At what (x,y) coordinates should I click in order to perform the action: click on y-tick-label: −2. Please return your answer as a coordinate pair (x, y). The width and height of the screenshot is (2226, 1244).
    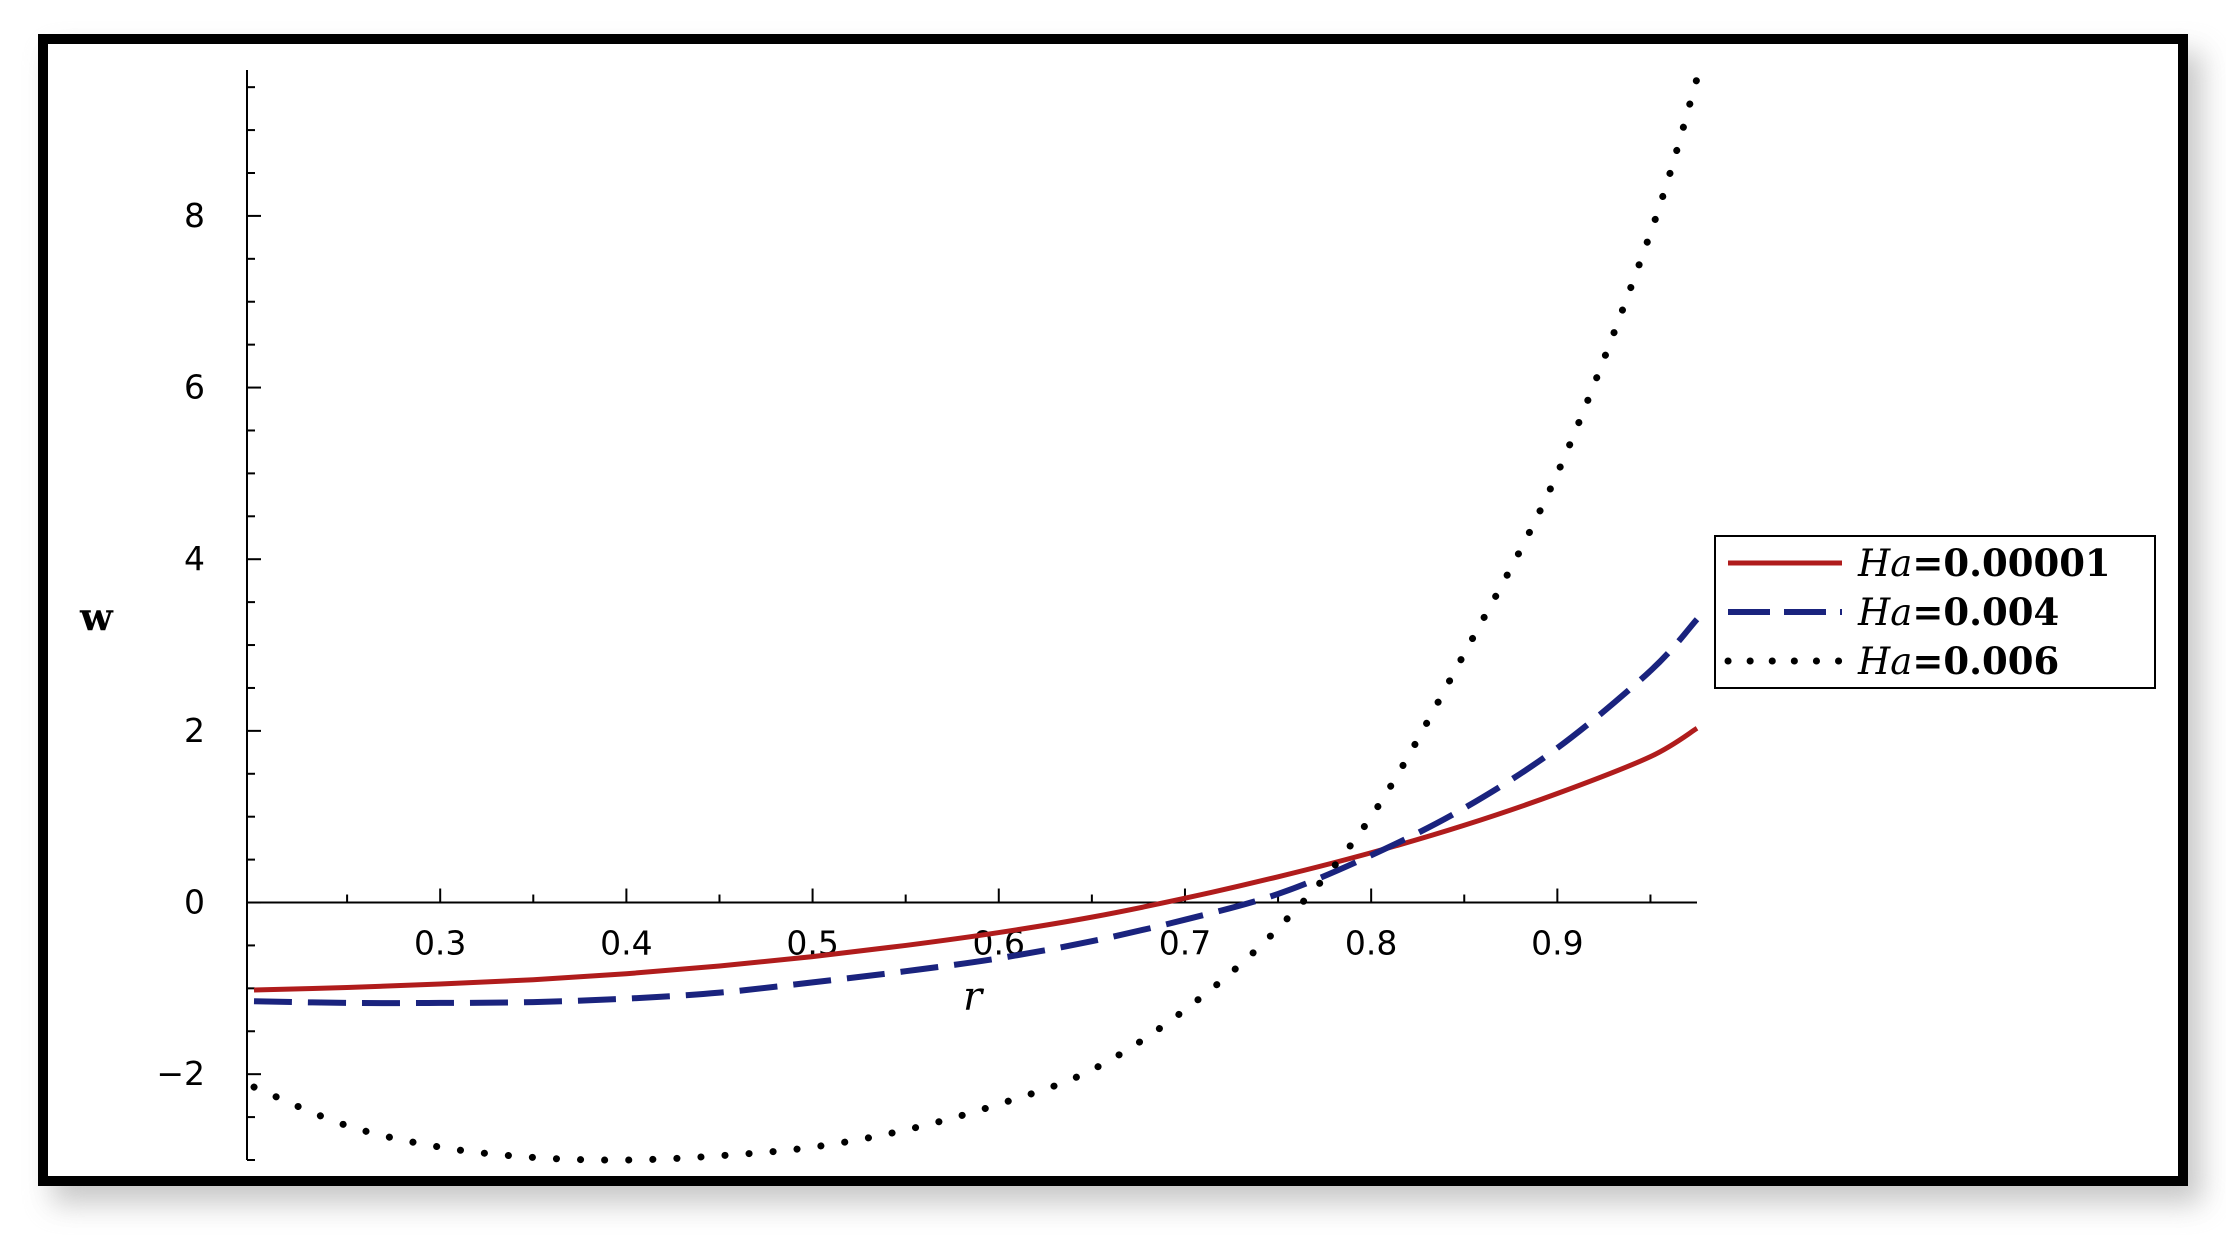
    Looking at the image, I should click on (180, 1073).